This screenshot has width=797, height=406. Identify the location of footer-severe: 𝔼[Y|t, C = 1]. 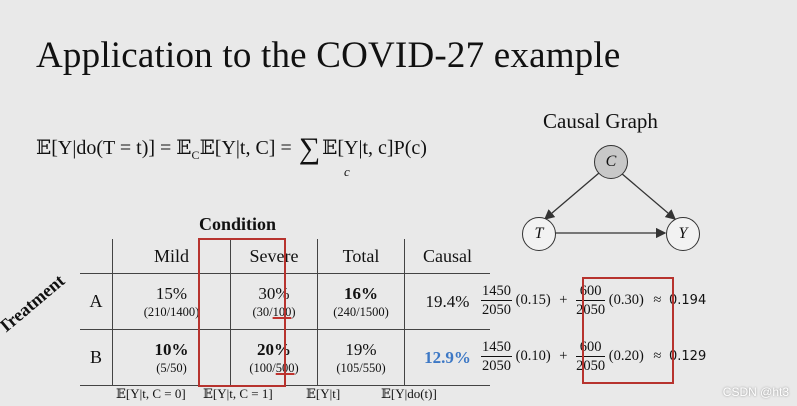
(238, 393).